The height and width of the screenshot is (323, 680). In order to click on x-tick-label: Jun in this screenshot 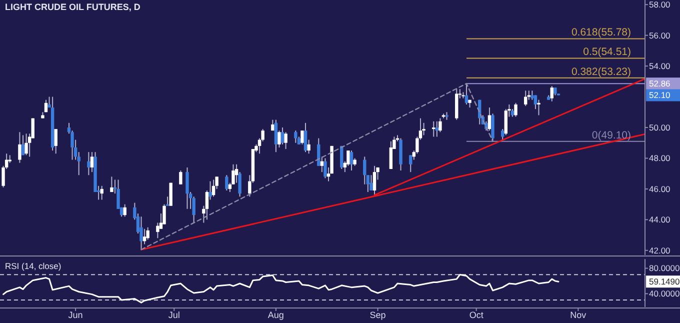, I will do `click(75, 315)`.